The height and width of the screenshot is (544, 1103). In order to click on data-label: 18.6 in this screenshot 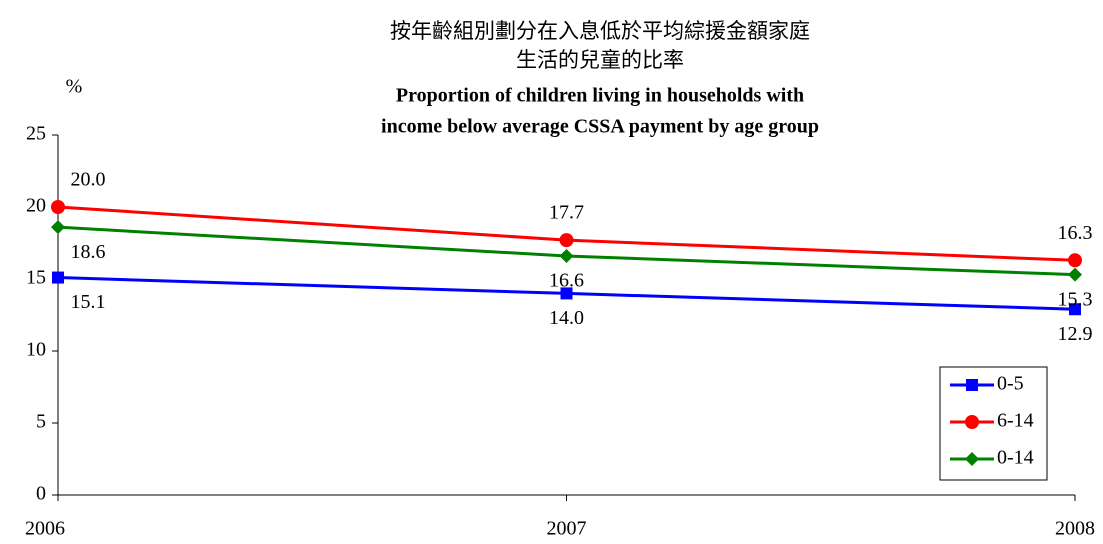, I will do `click(88, 252)`.